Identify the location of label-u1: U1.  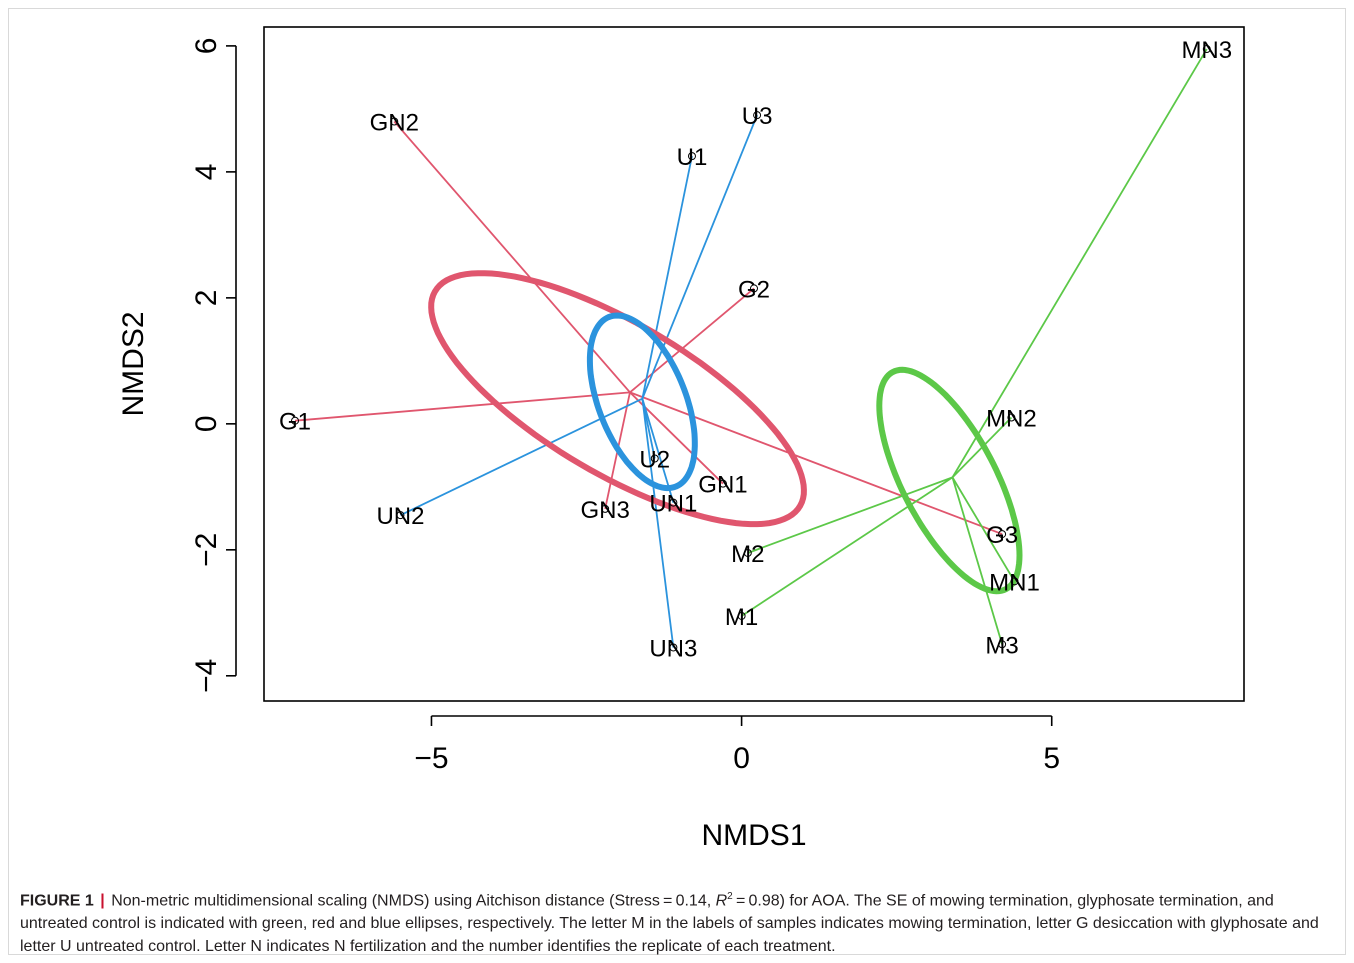
(692, 157).